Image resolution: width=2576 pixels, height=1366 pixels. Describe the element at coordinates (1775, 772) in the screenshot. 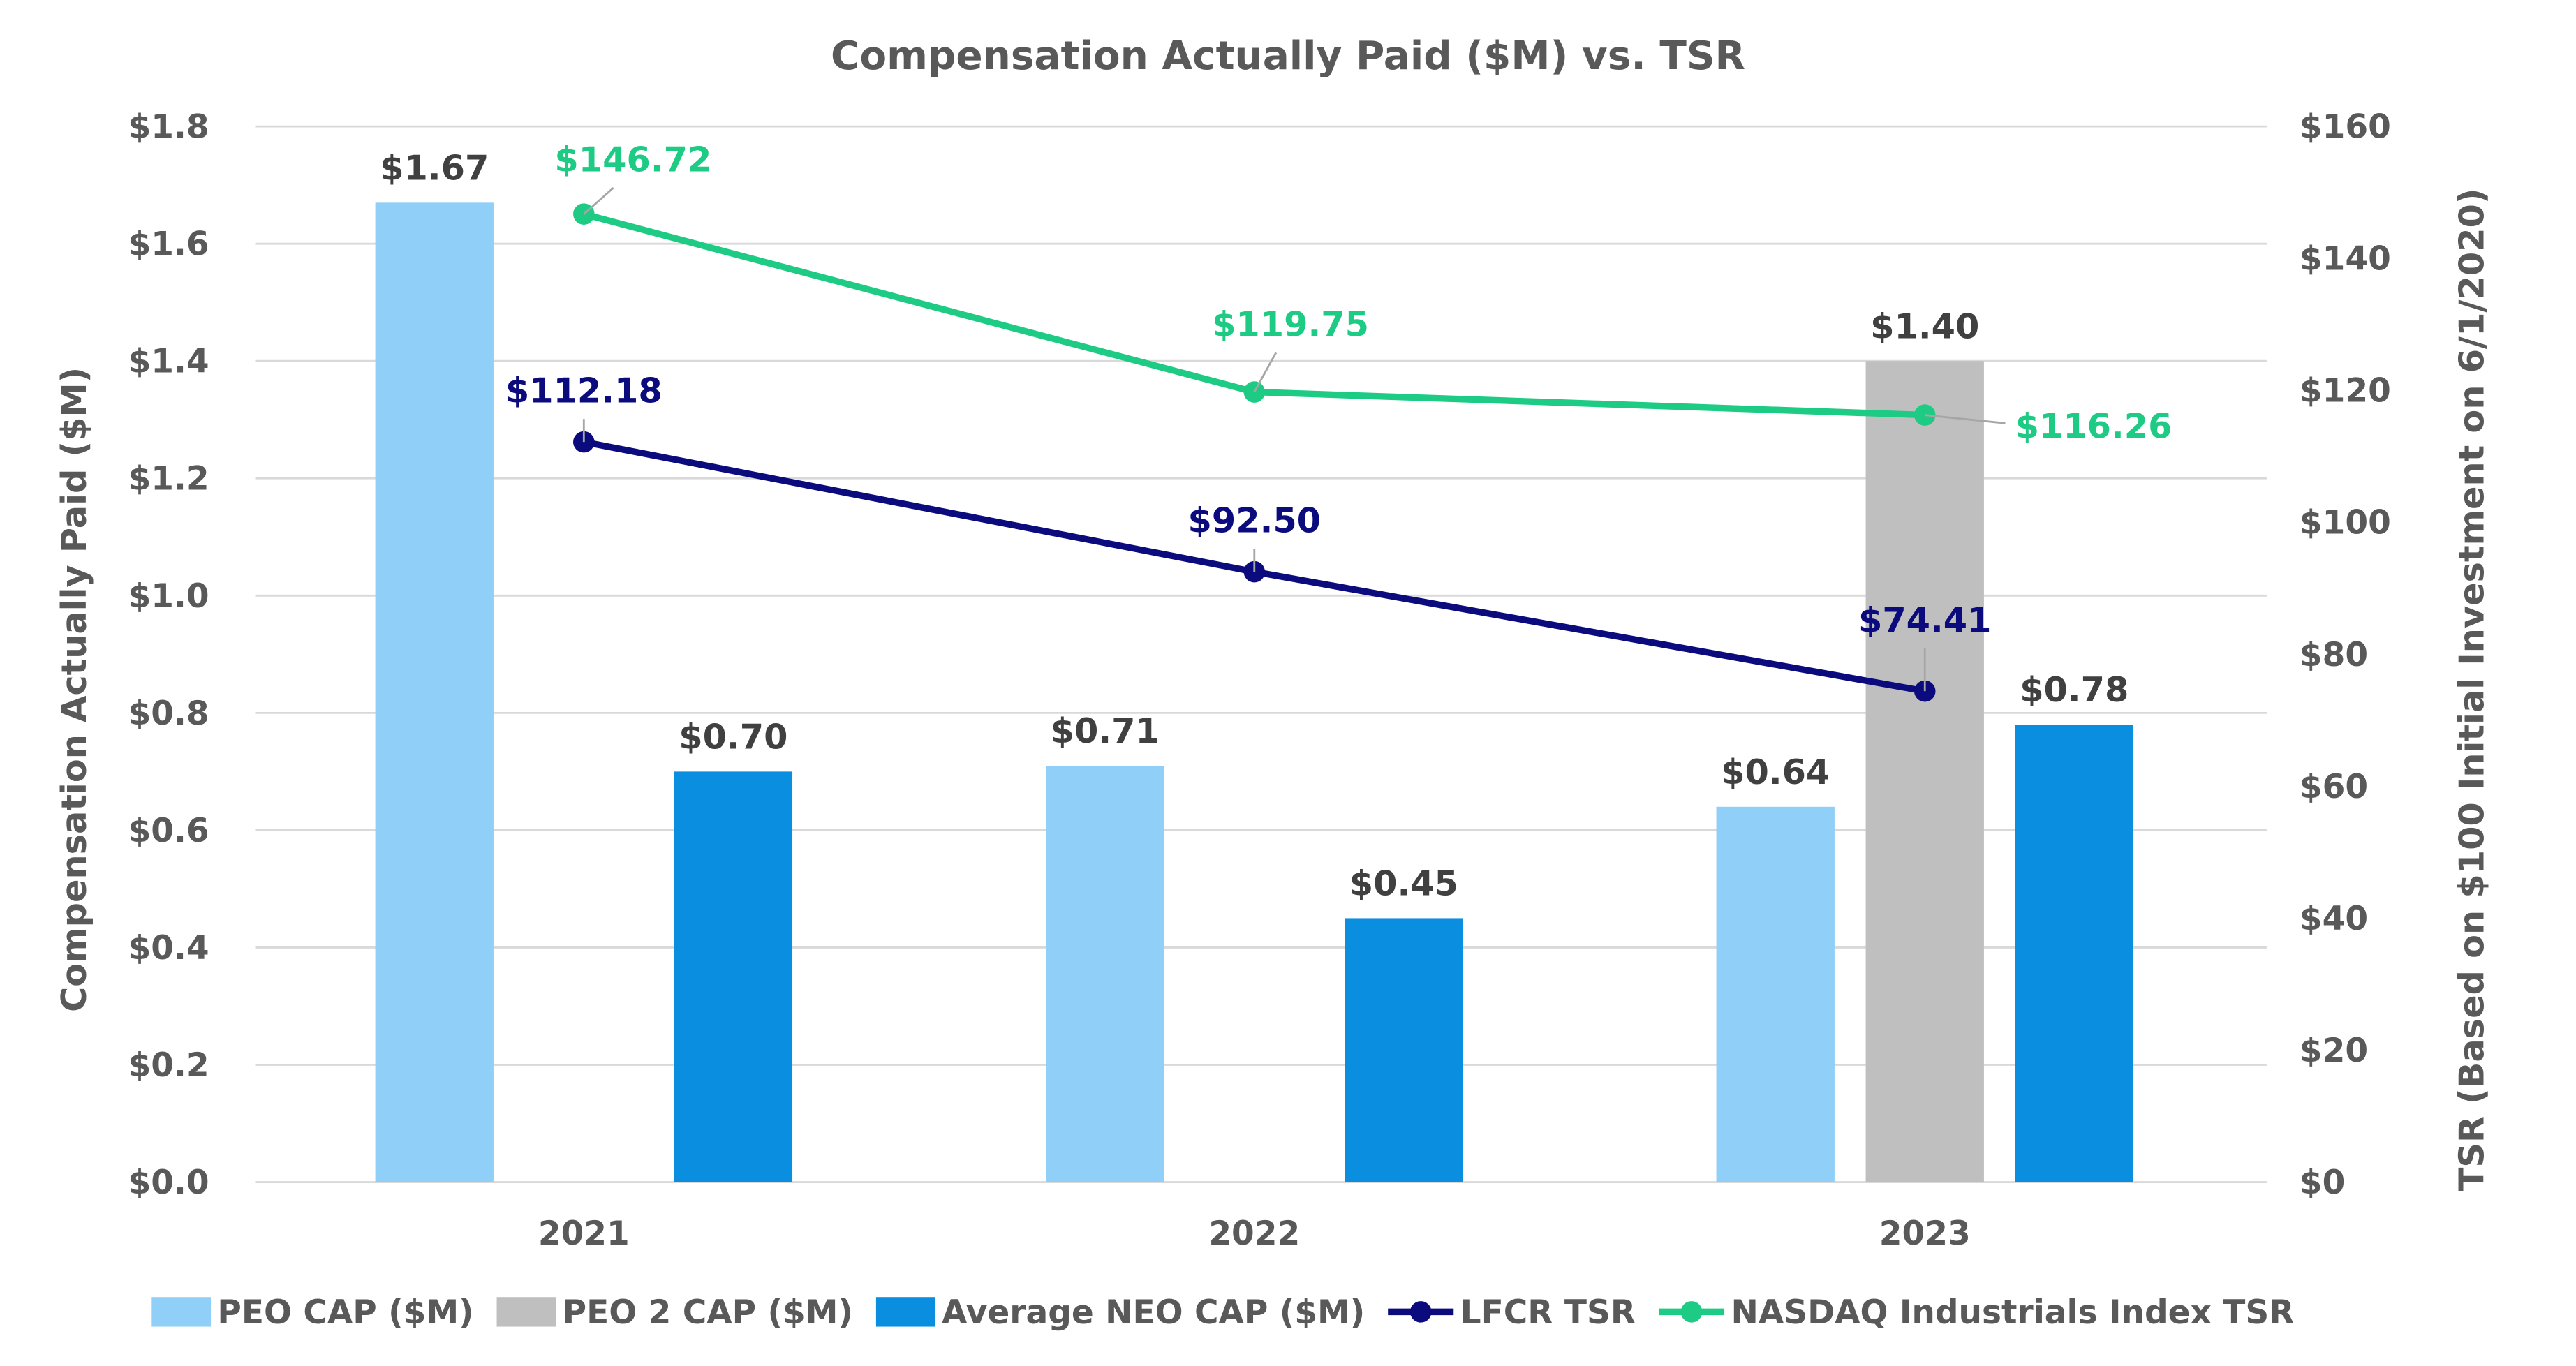

I see `bar-data-label: $0.64` at that location.